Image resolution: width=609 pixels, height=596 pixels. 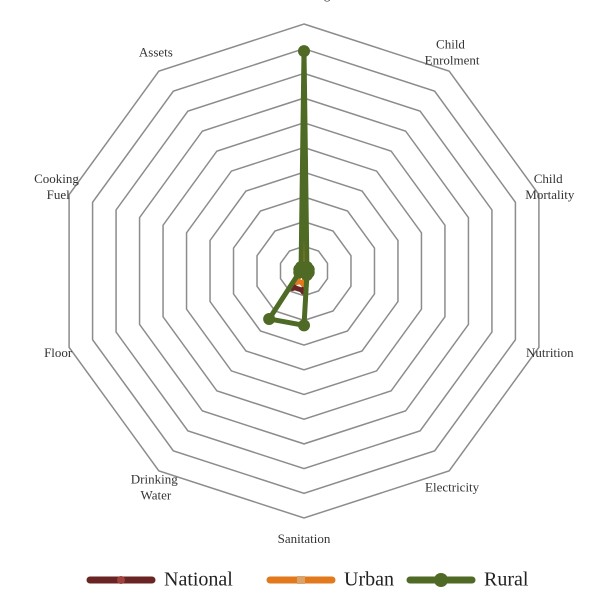 What do you see at coordinates (156, 51) in the screenshot?
I see `axis-label: Assets` at bounding box center [156, 51].